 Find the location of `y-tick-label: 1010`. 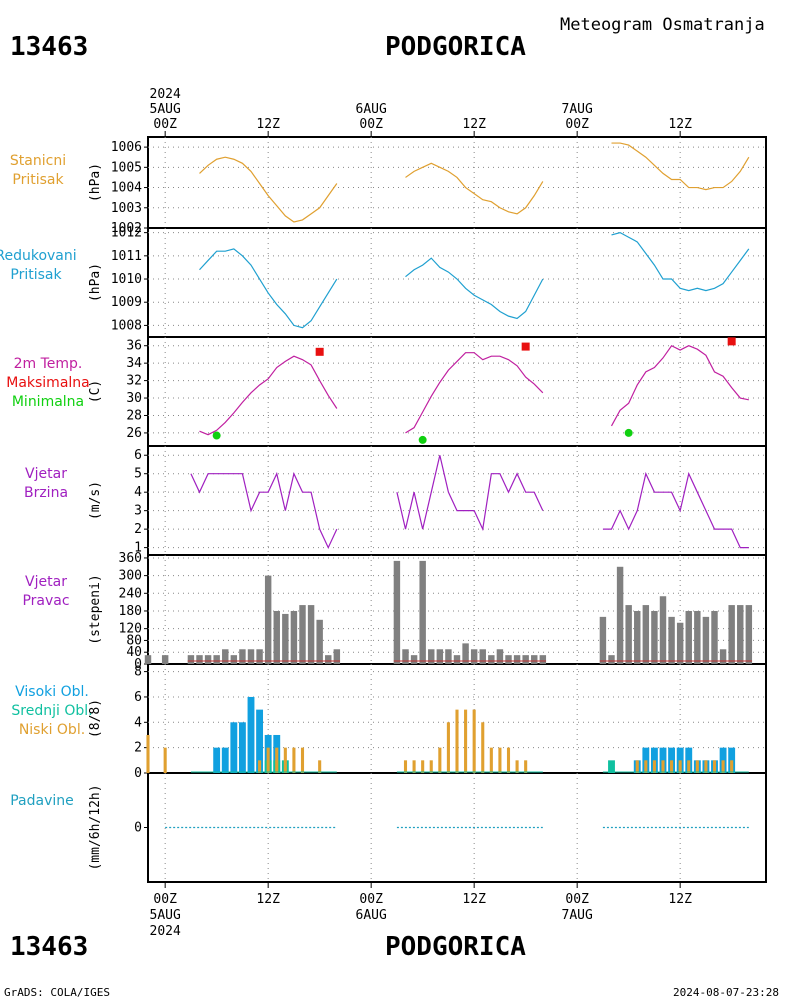

y-tick-label: 1010 is located at coordinates (126, 279).